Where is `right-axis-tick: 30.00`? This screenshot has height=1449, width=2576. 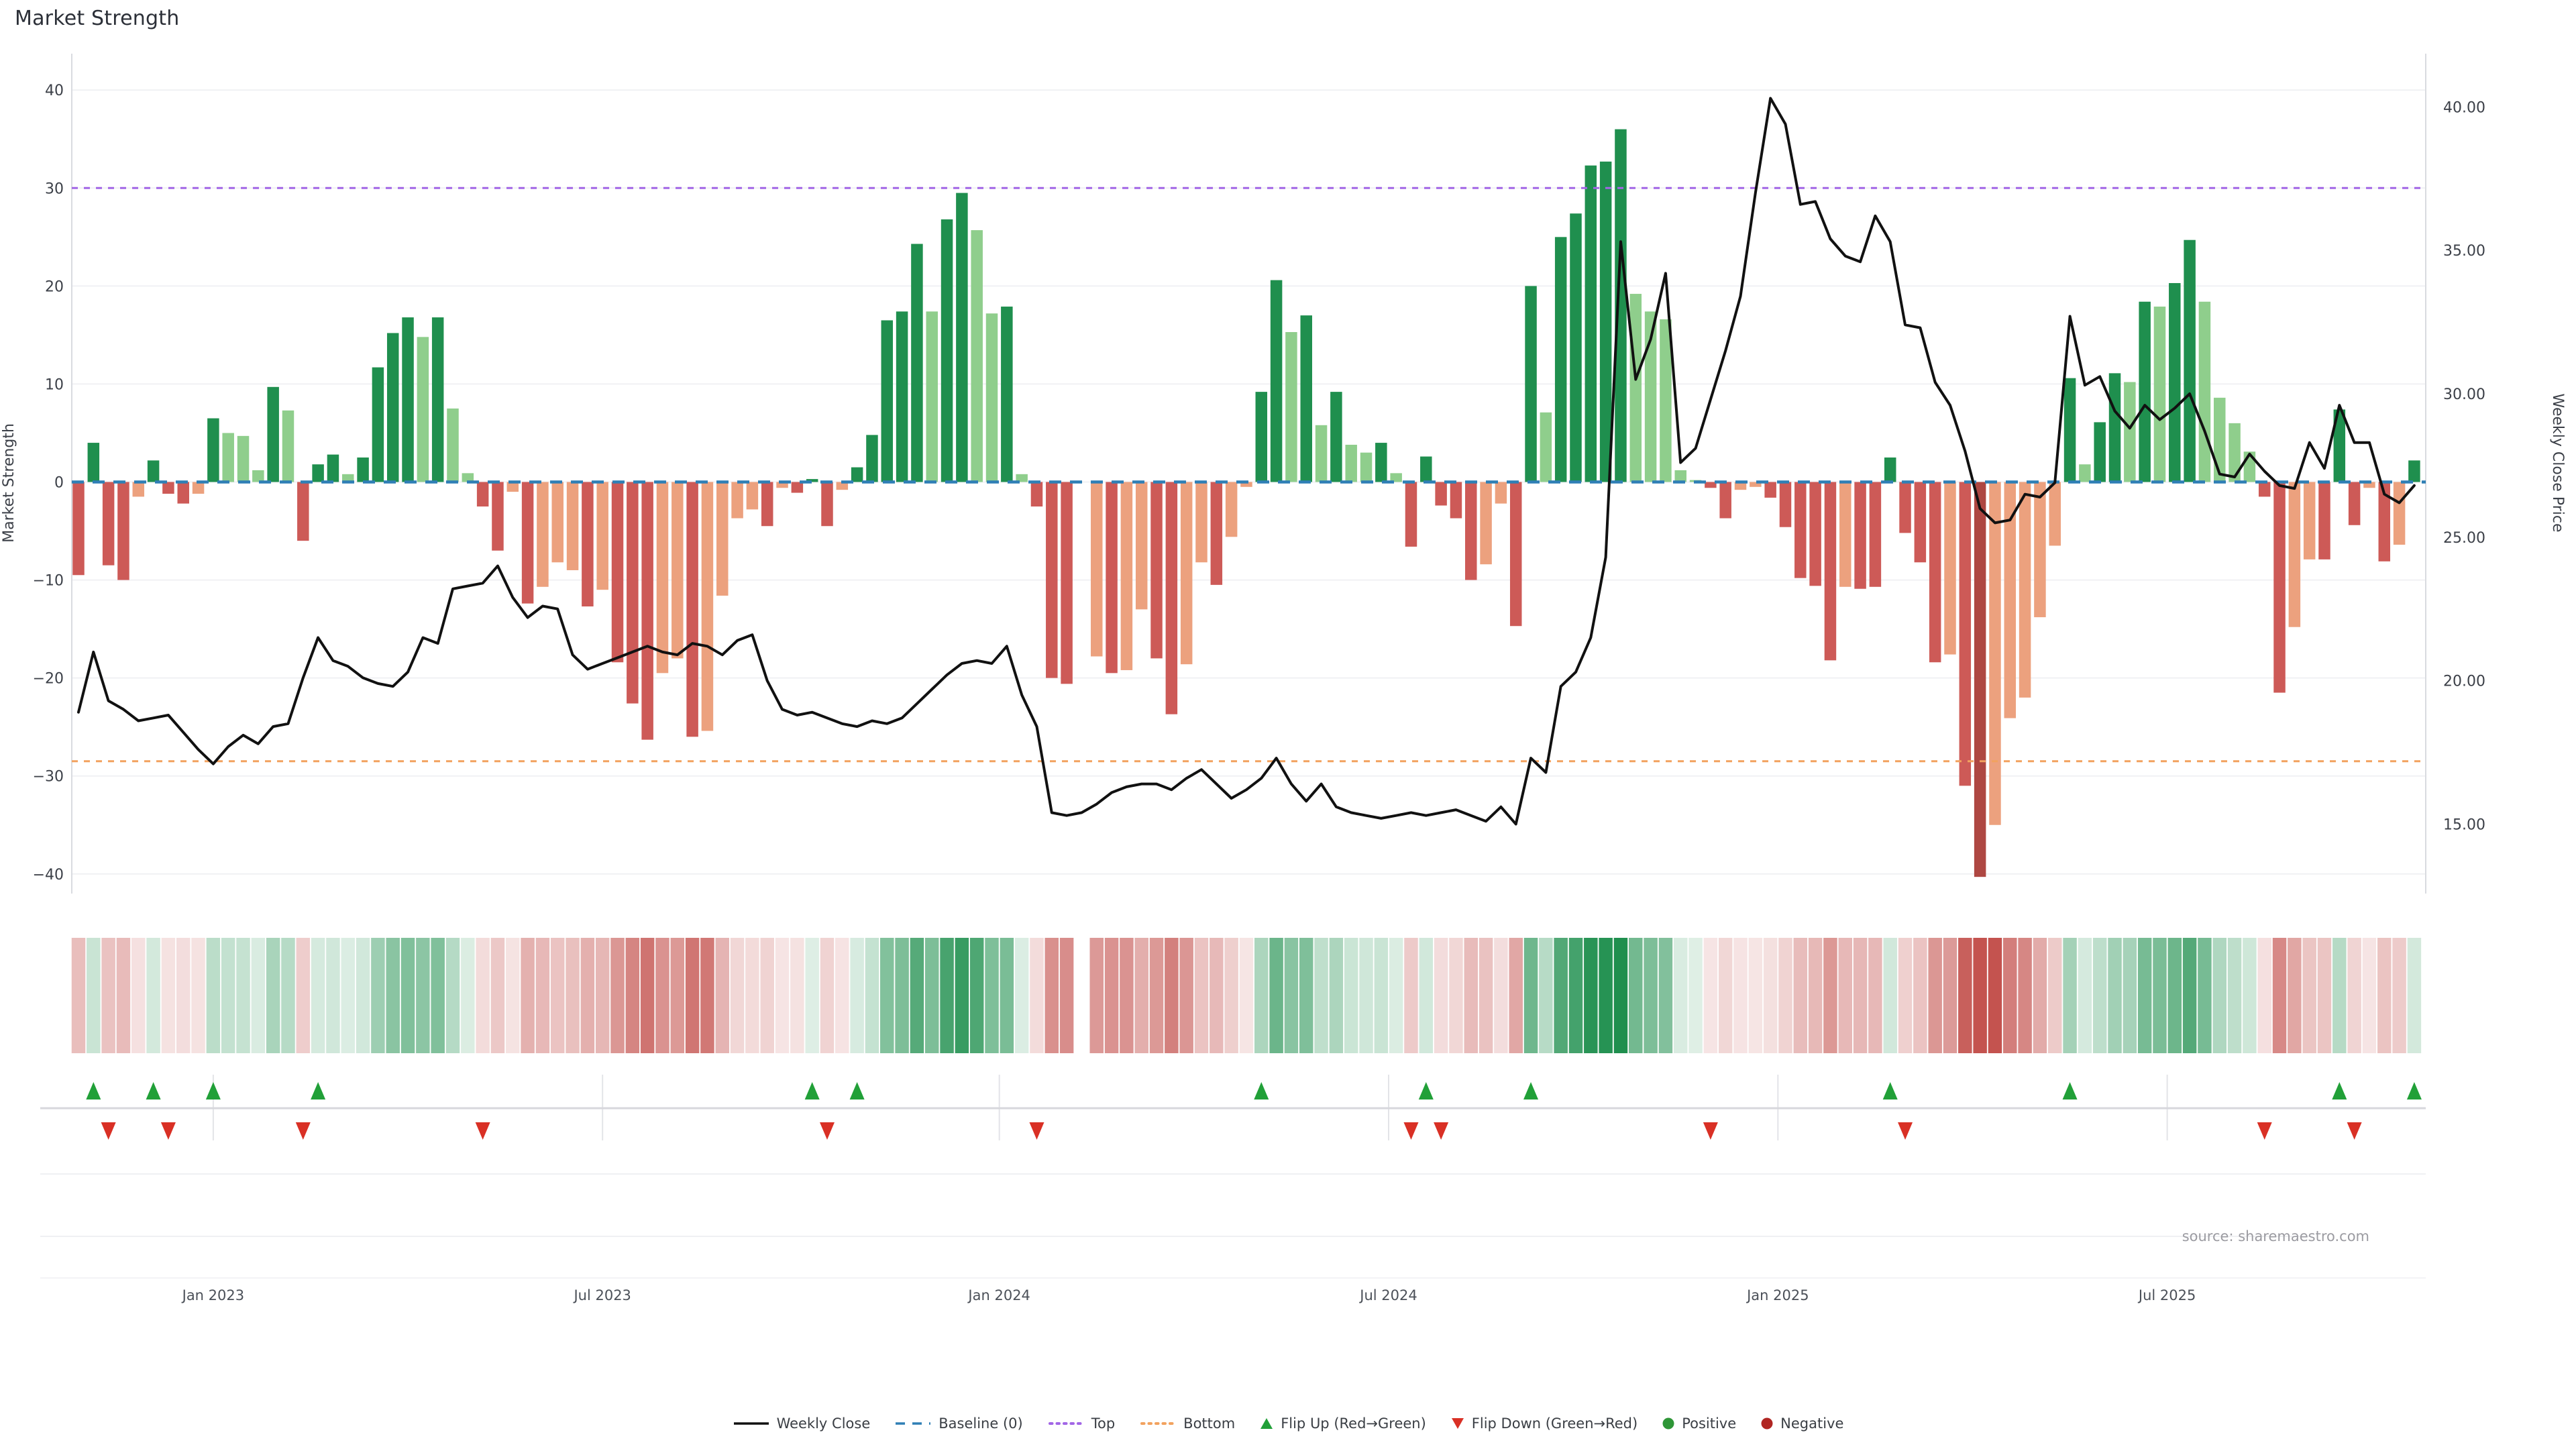
right-axis-tick: 30.00 is located at coordinates (2464, 394).